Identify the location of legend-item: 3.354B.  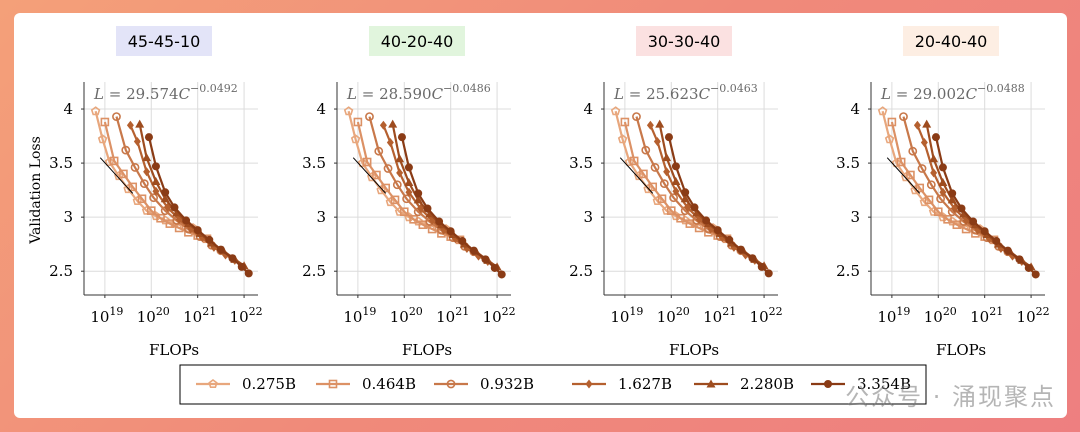
(861, 384).